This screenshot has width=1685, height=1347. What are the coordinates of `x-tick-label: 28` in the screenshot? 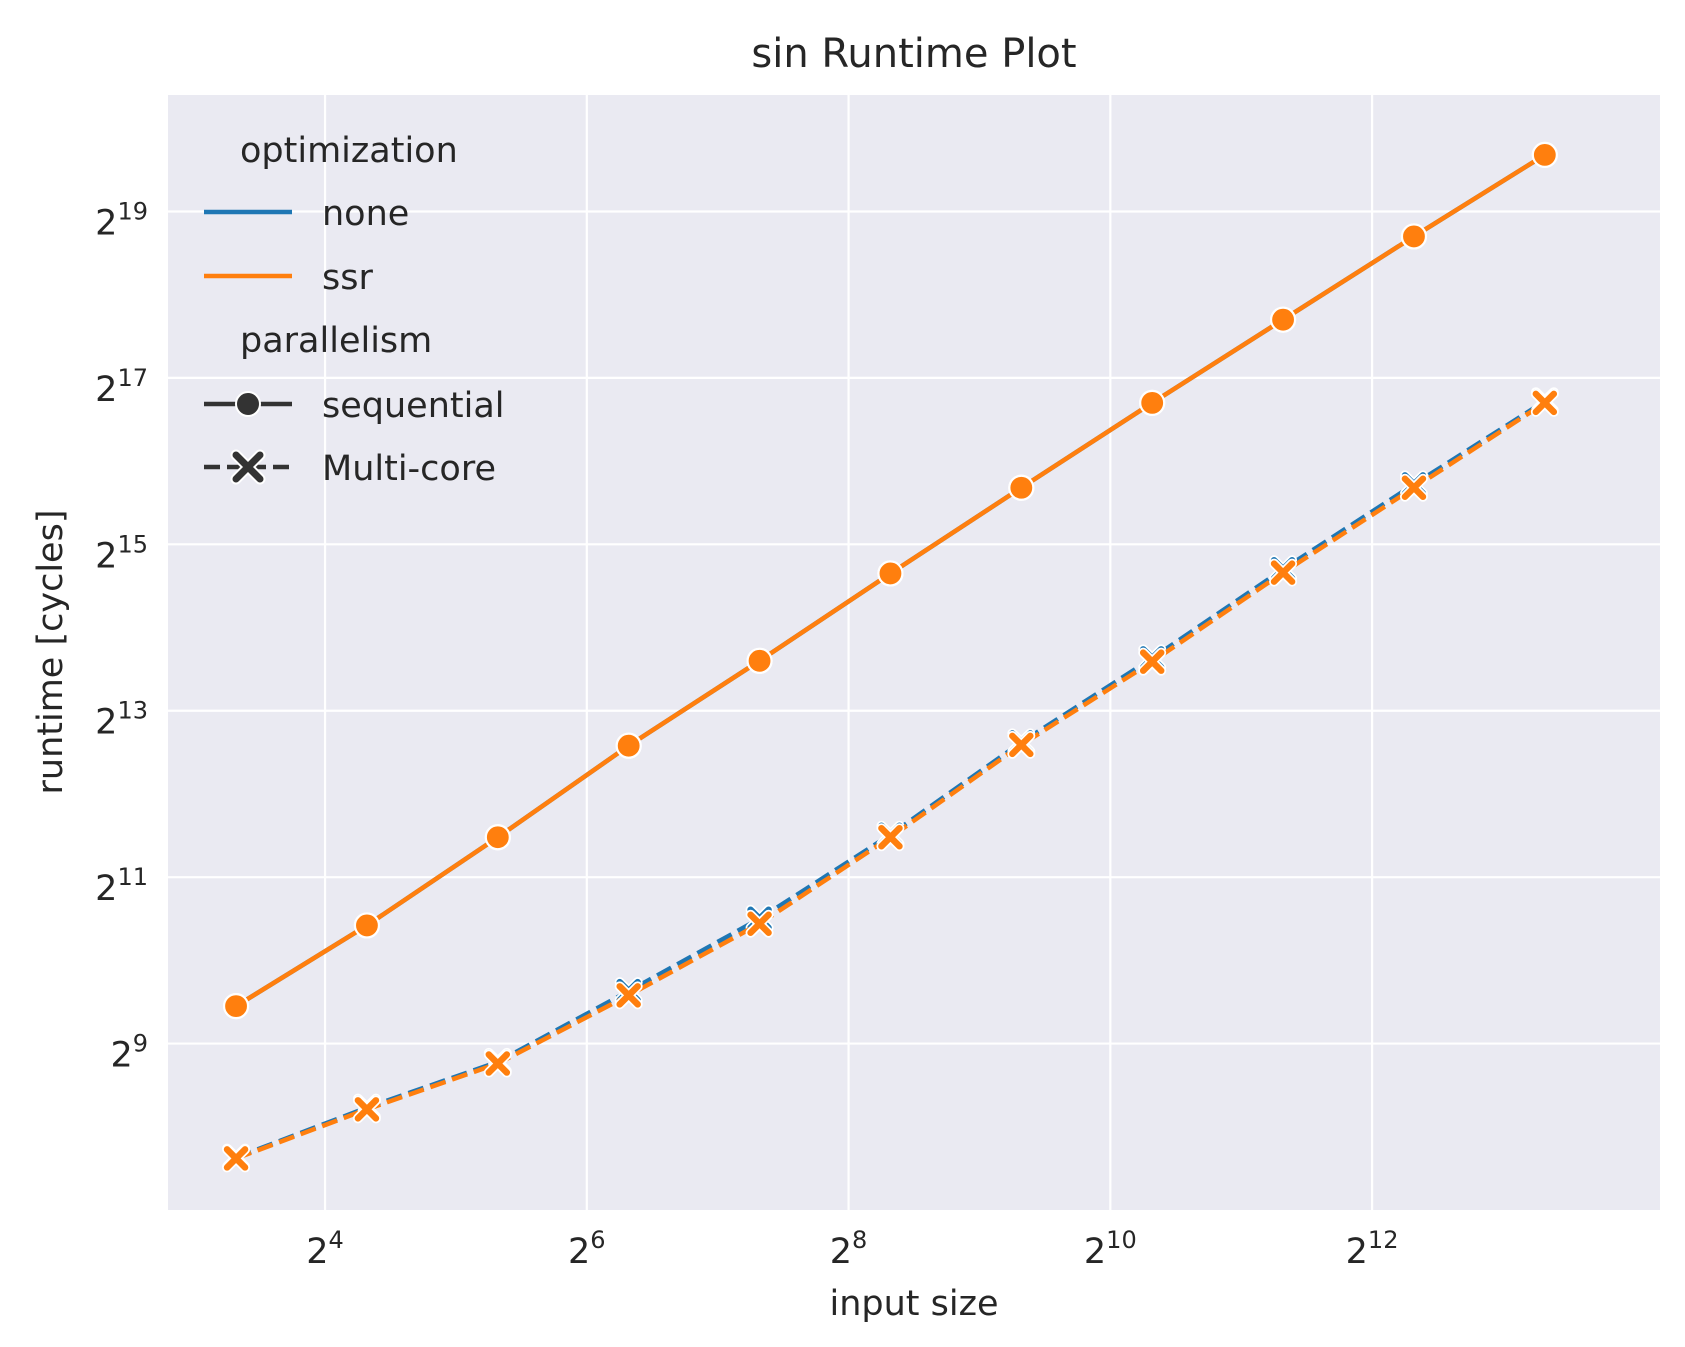 It's located at (849, 1249).